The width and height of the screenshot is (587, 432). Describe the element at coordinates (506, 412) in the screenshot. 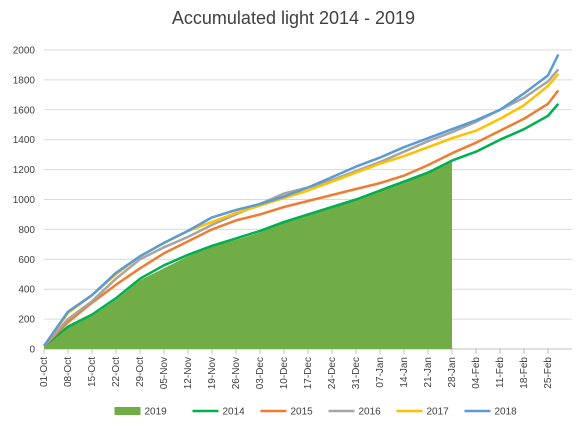

I see `legend-label-2018: 2018` at that location.